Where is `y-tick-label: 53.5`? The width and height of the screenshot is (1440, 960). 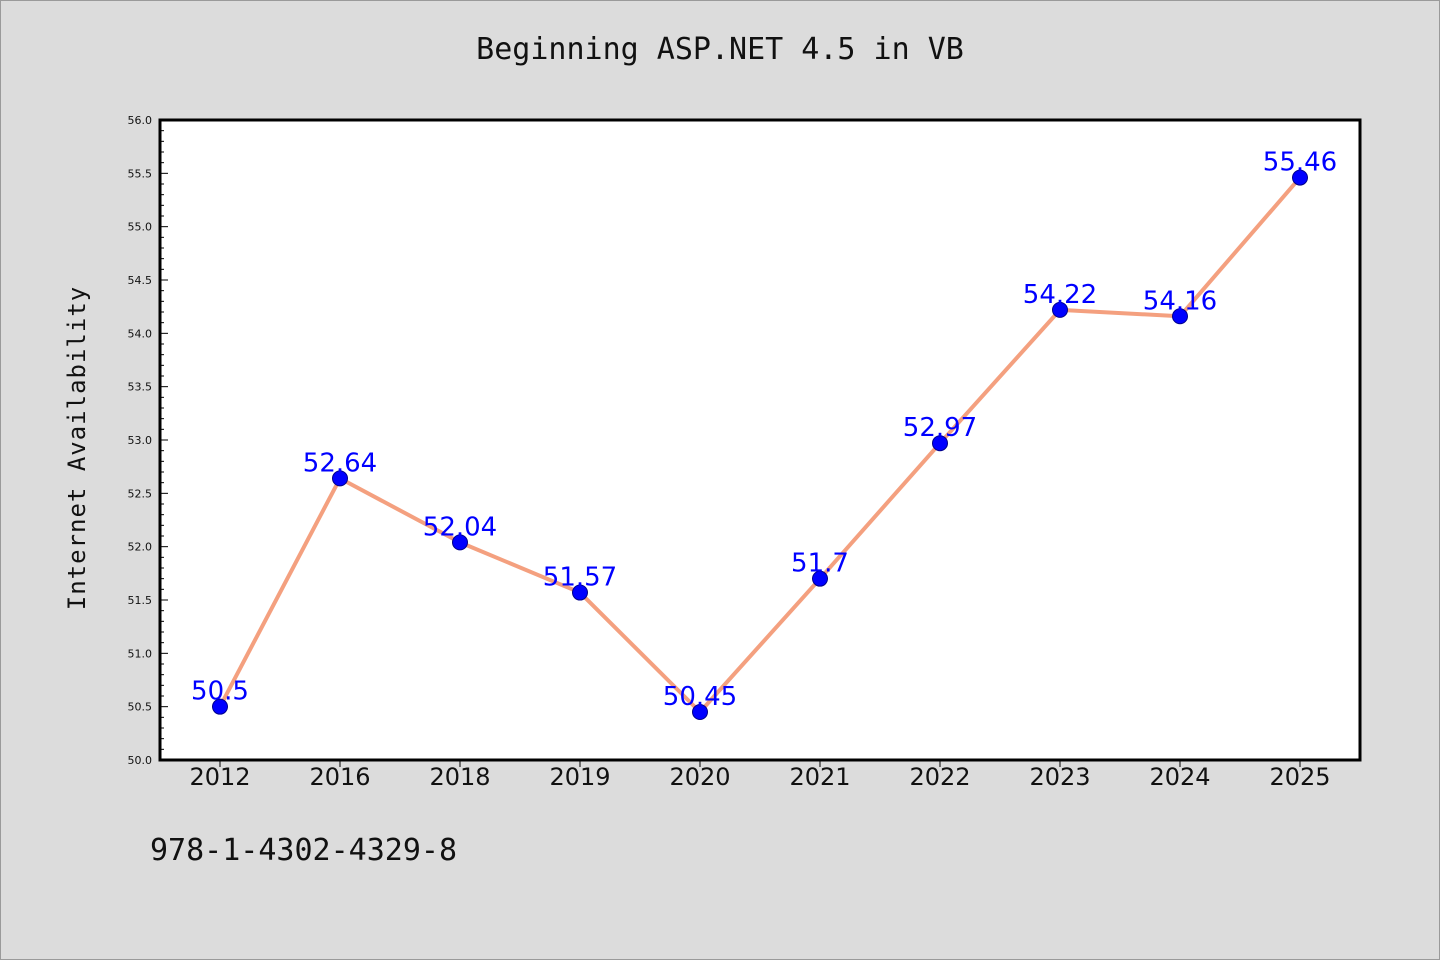 y-tick-label: 53.5 is located at coordinates (140, 387).